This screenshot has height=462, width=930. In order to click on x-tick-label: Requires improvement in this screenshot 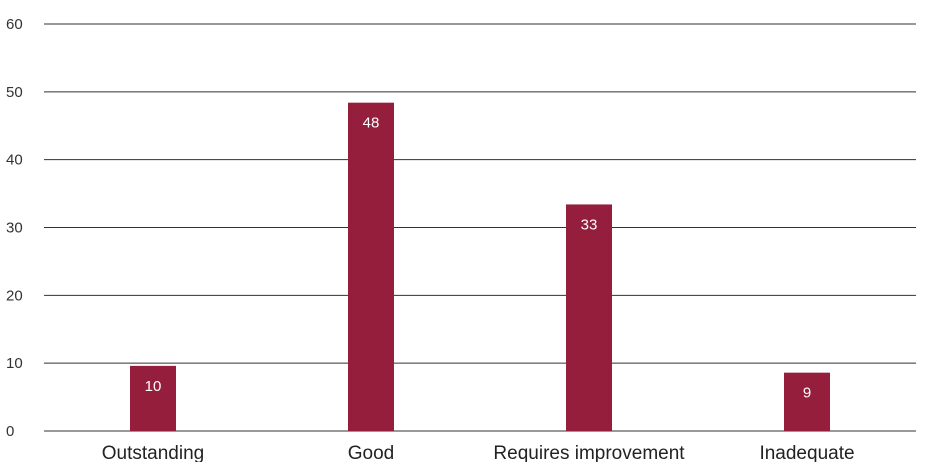, I will do `click(589, 452)`.